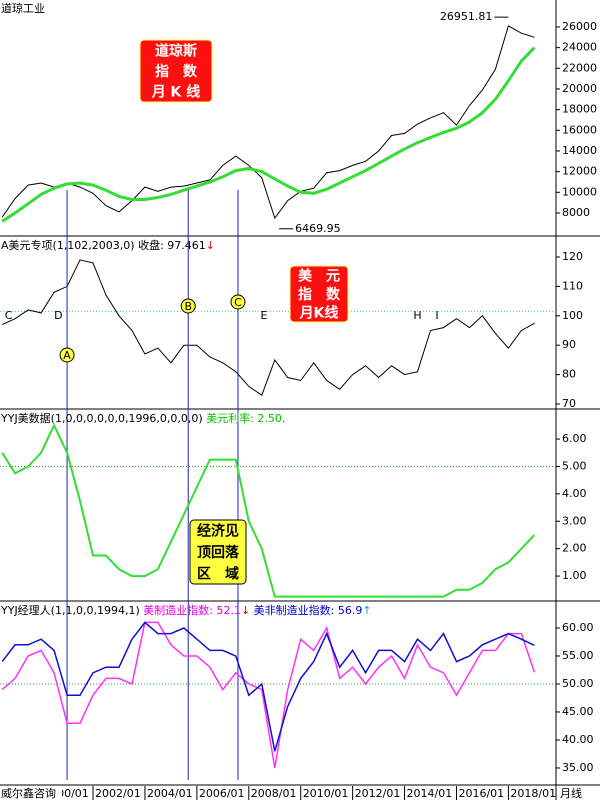  What do you see at coordinates (574, 548) in the screenshot?
I see `y-tick-label: 2.00` at bounding box center [574, 548].